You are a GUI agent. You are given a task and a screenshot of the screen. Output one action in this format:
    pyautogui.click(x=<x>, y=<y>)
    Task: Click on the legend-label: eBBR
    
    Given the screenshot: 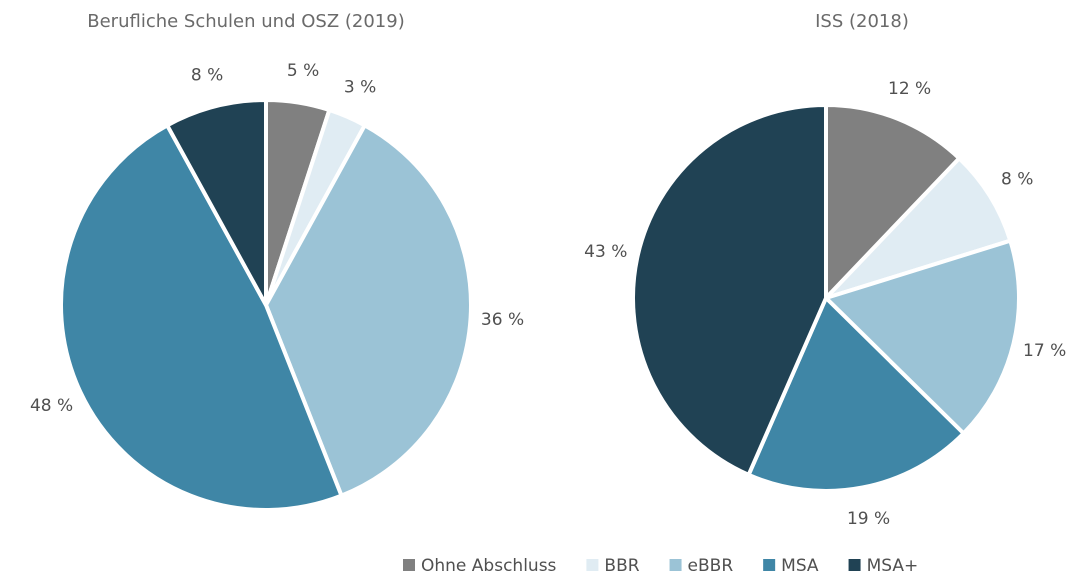 What is the action you would take?
    pyautogui.click(x=711, y=565)
    